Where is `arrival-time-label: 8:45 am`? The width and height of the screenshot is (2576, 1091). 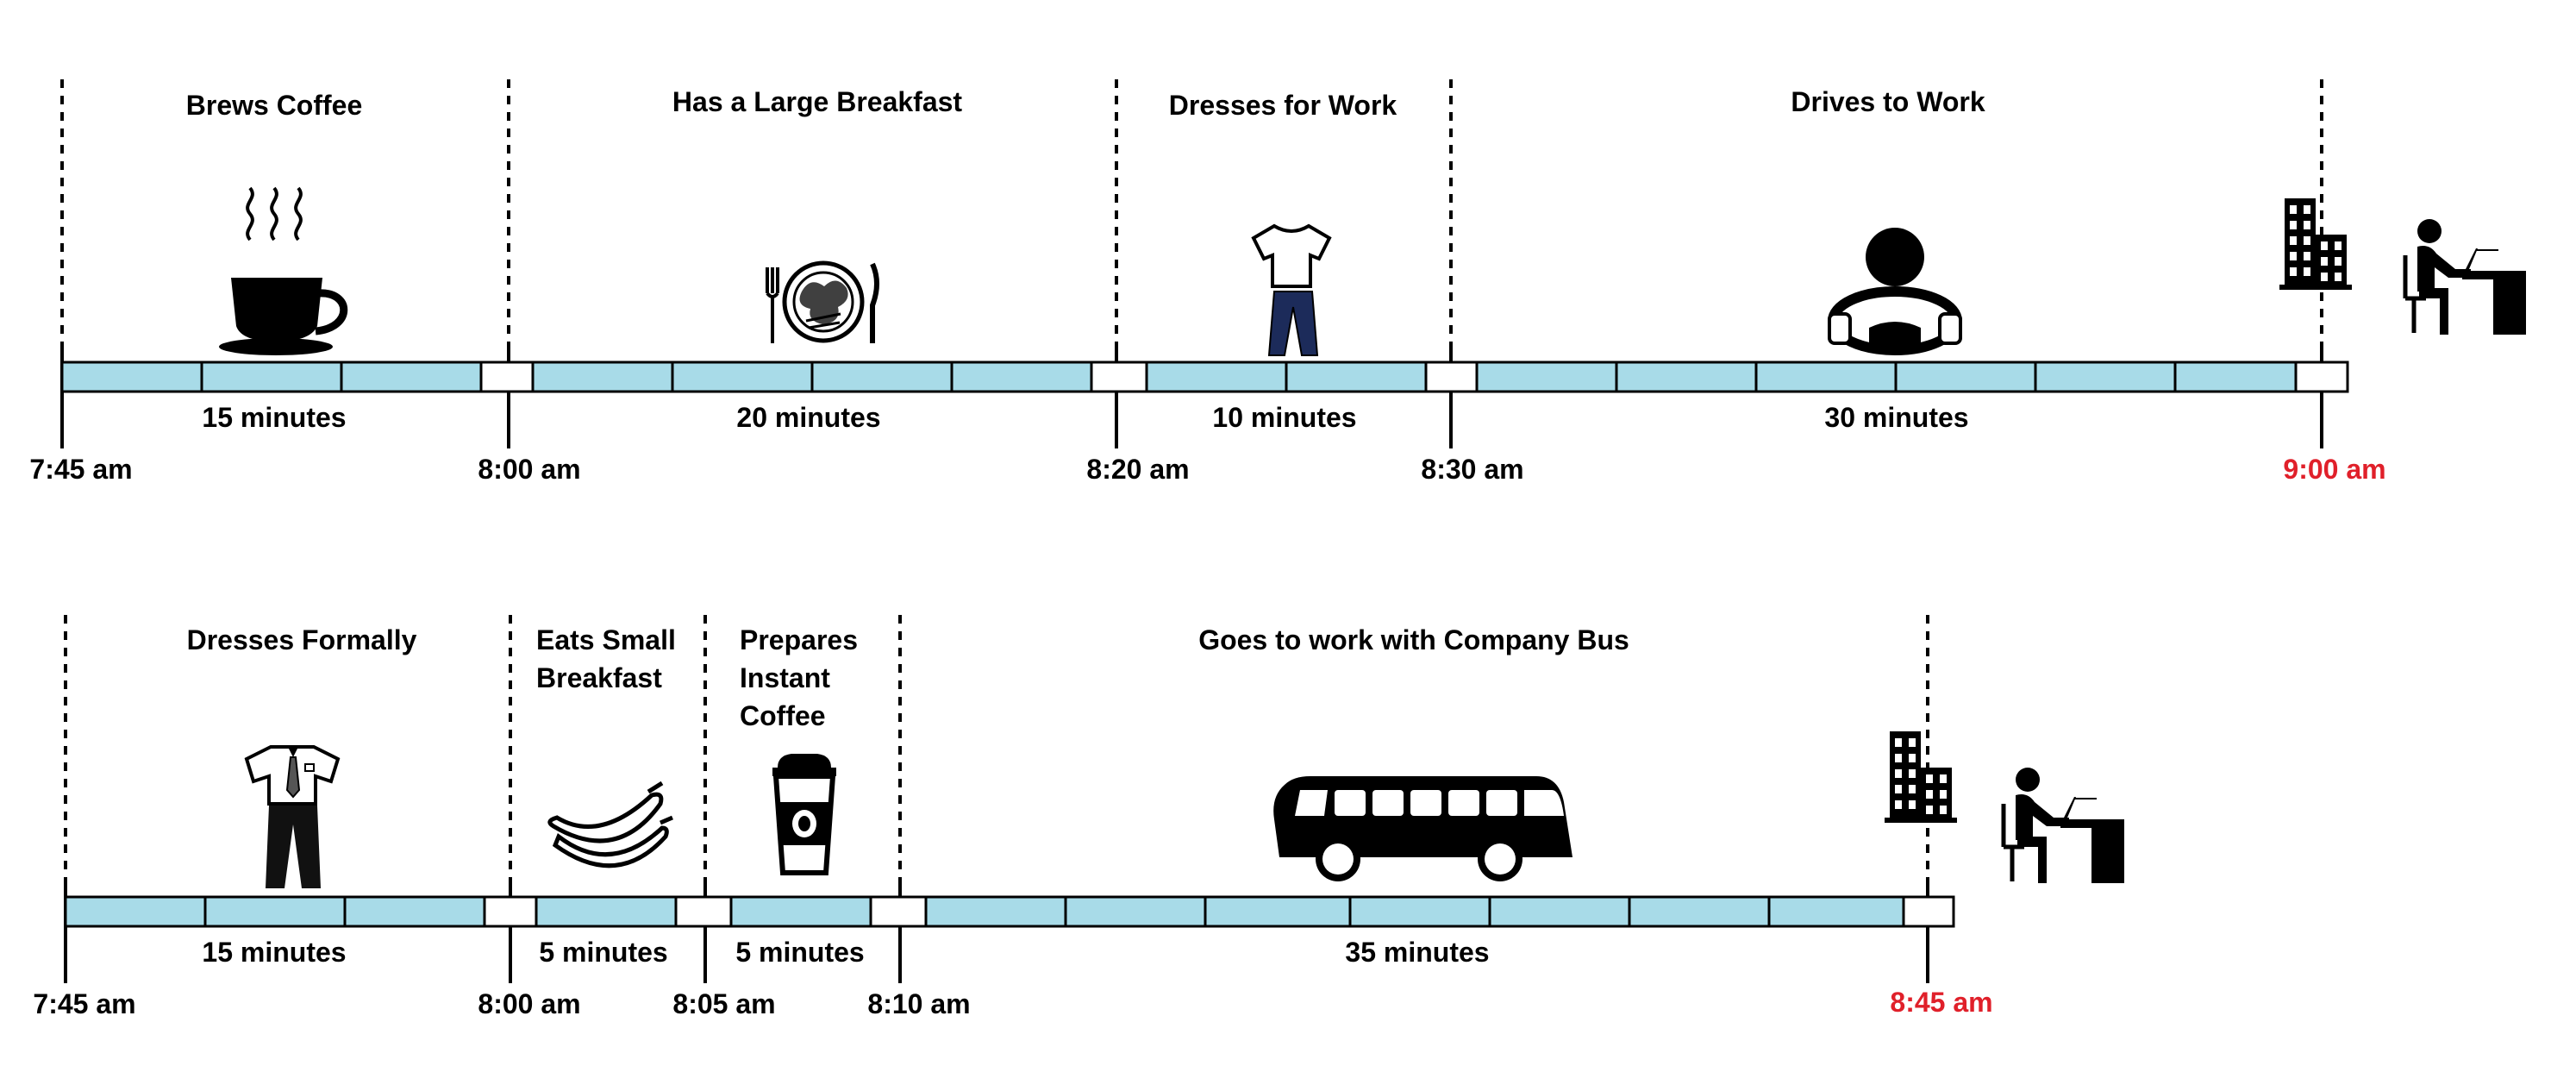
arrival-time-label: 8:45 am is located at coordinates (1941, 1002).